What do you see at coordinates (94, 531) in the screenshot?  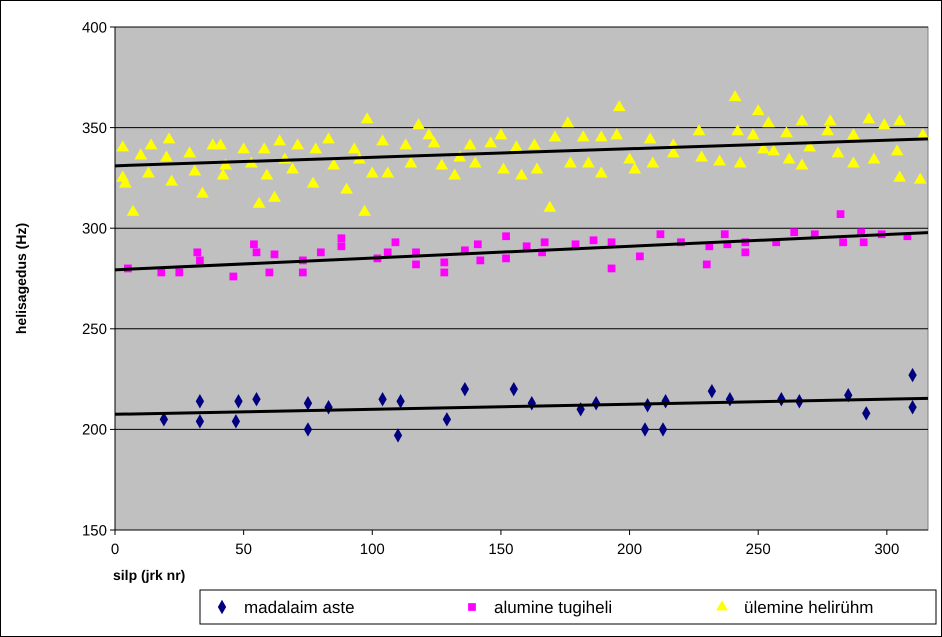 I see `y-tick-label: 150` at bounding box center [94, 531].